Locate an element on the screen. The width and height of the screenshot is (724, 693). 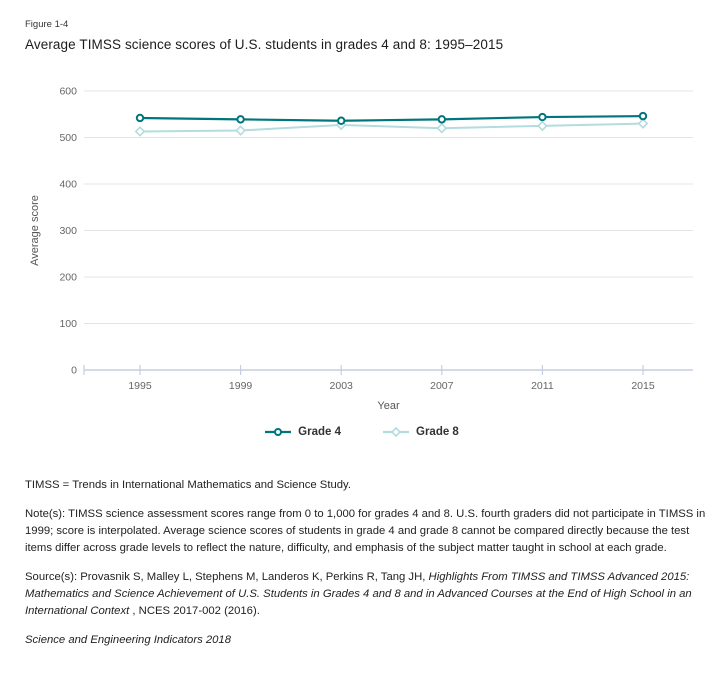
legend-item-grade-4: Grade 4 is located at coordinates (303, 432).